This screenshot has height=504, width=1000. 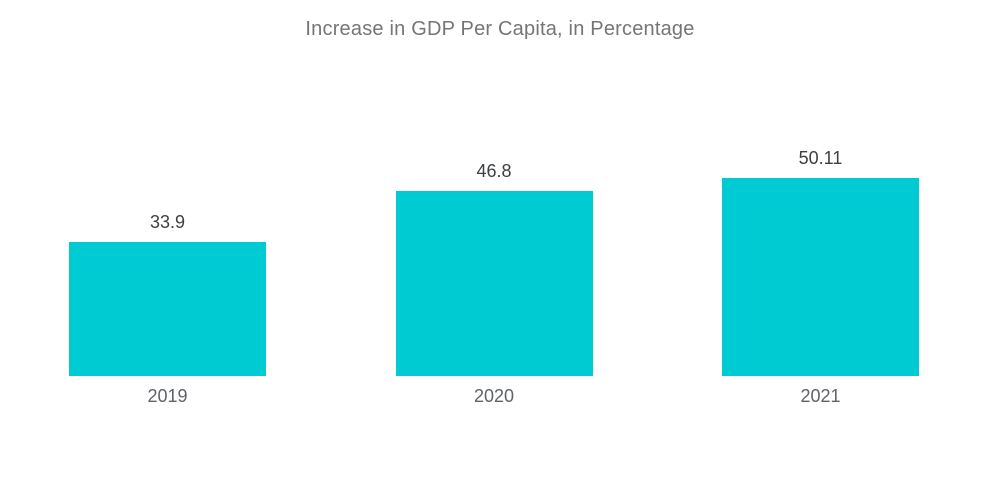 I want to click on bar-group-2019: 33.9 2019, so click(x=167, y=309).